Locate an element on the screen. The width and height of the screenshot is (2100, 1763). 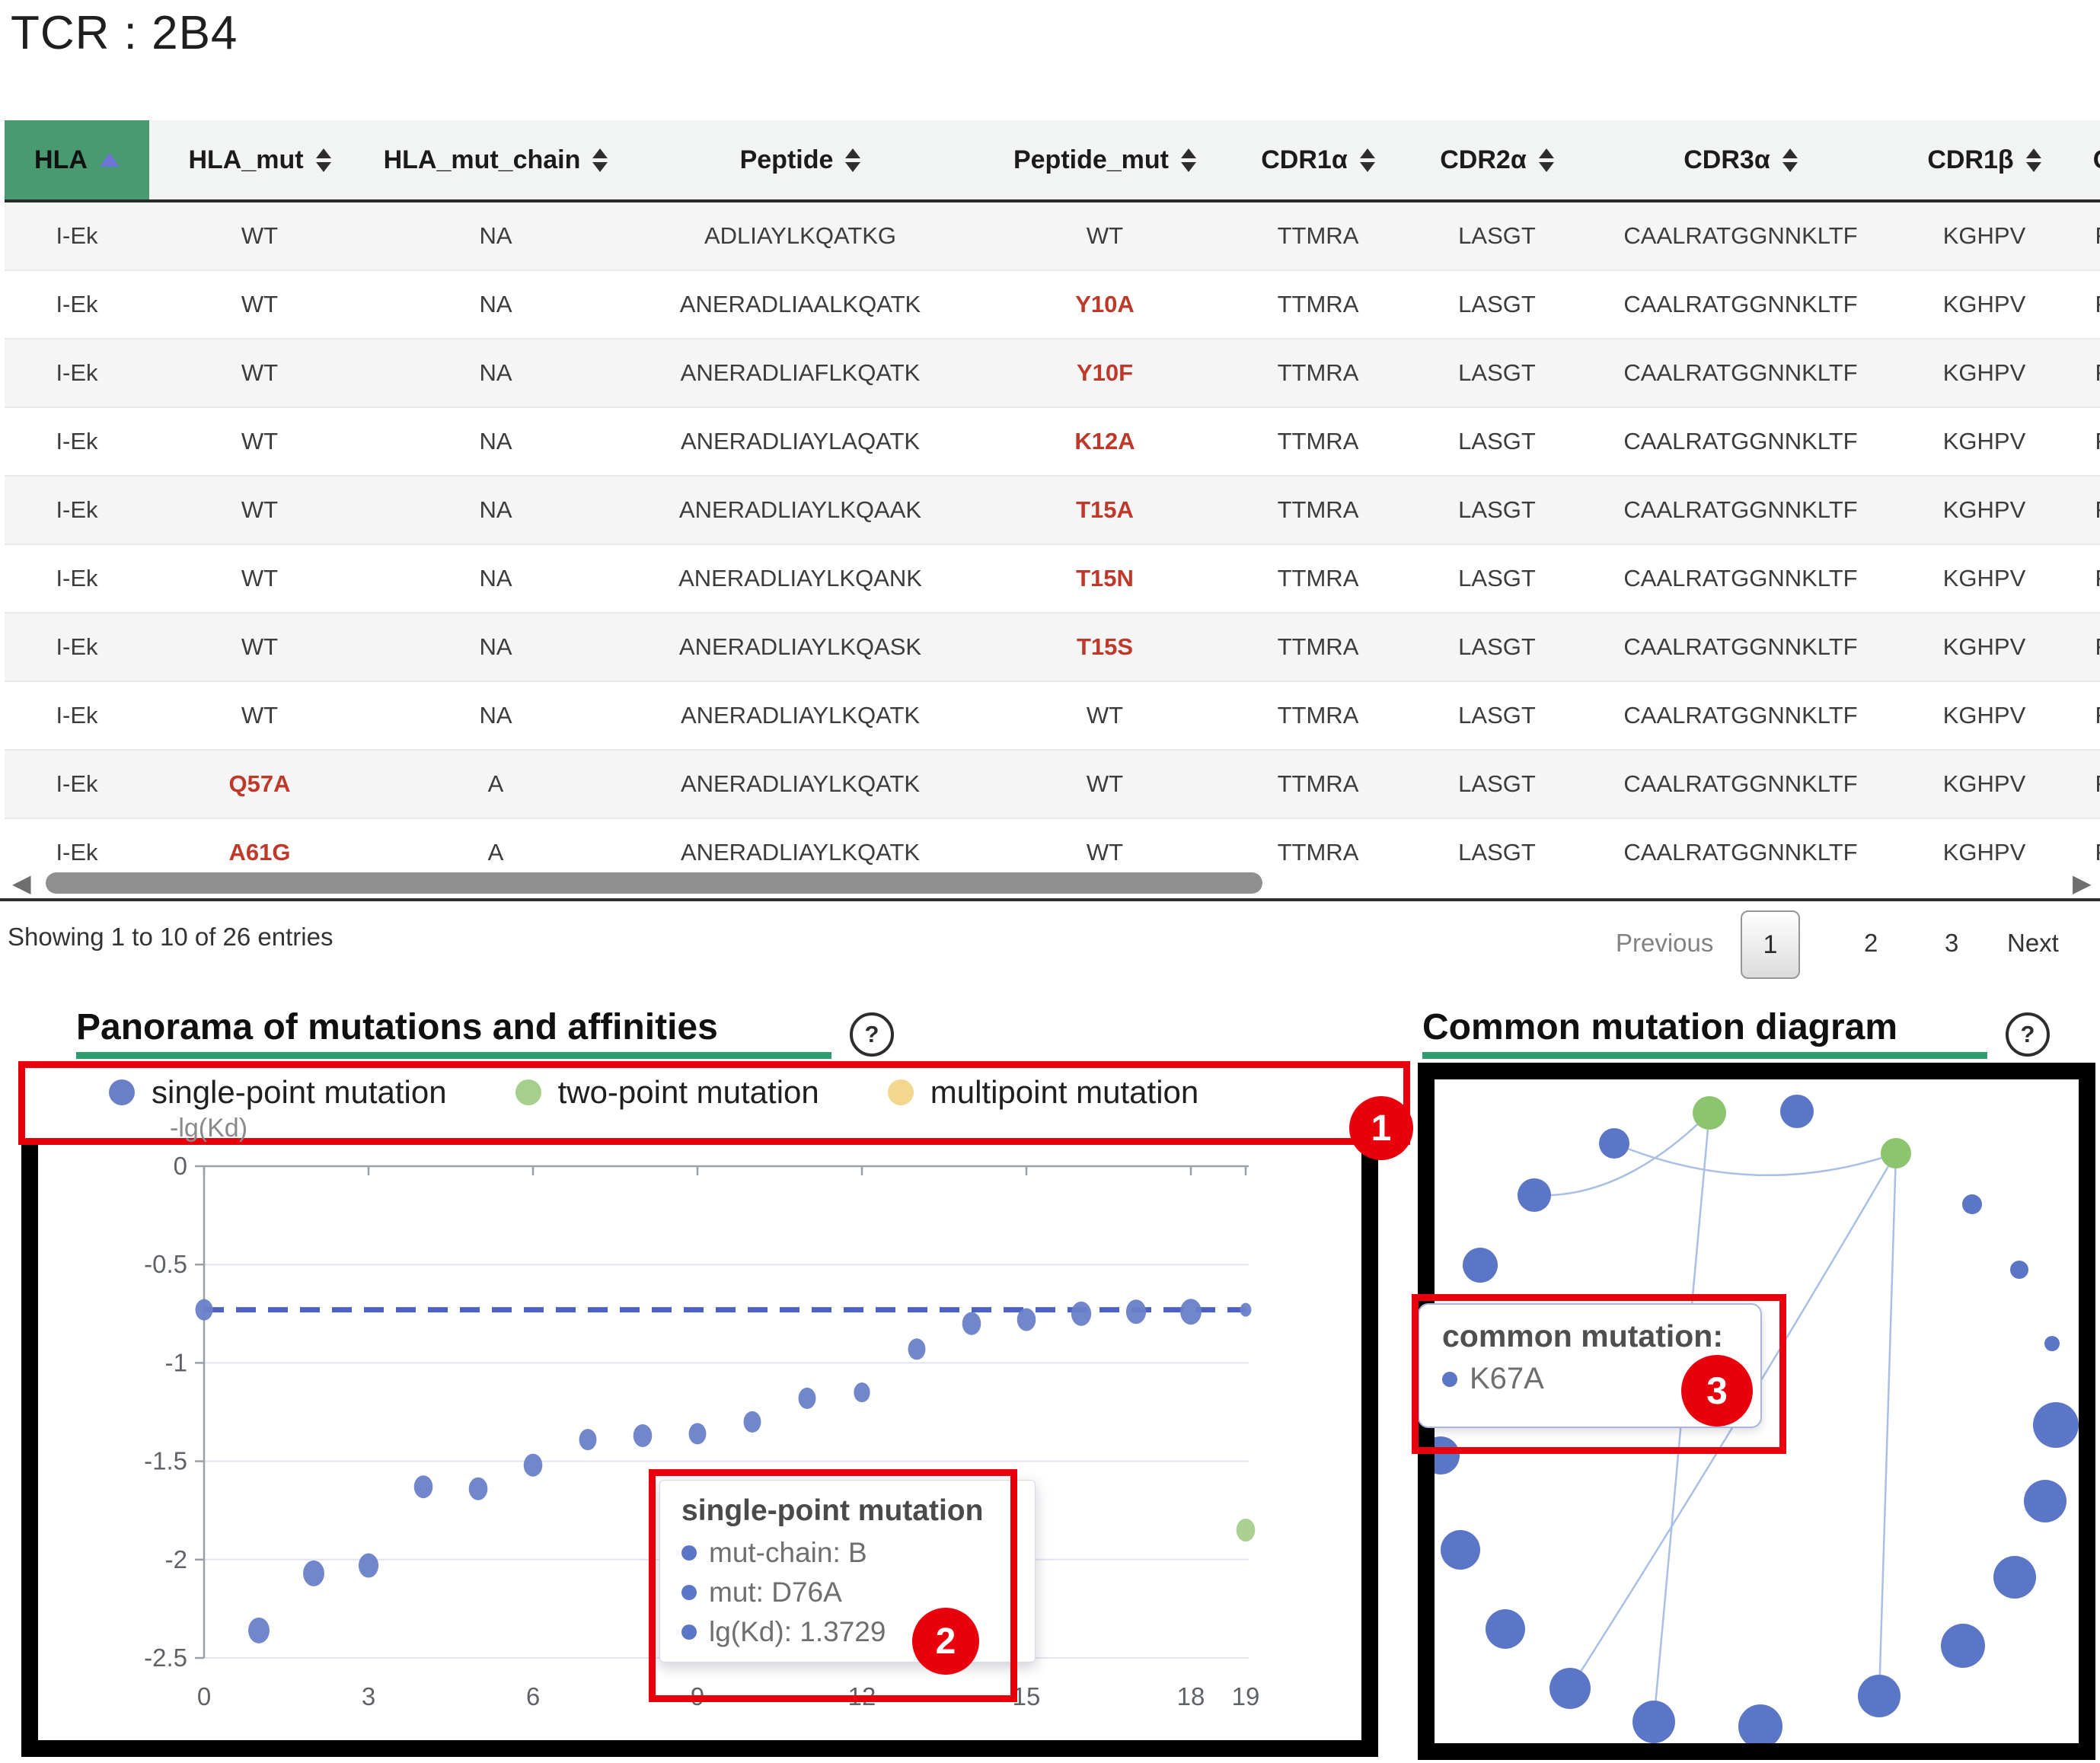
column-header-peptide-mut: Peptide_mut is located at coordinates (1104, 161).